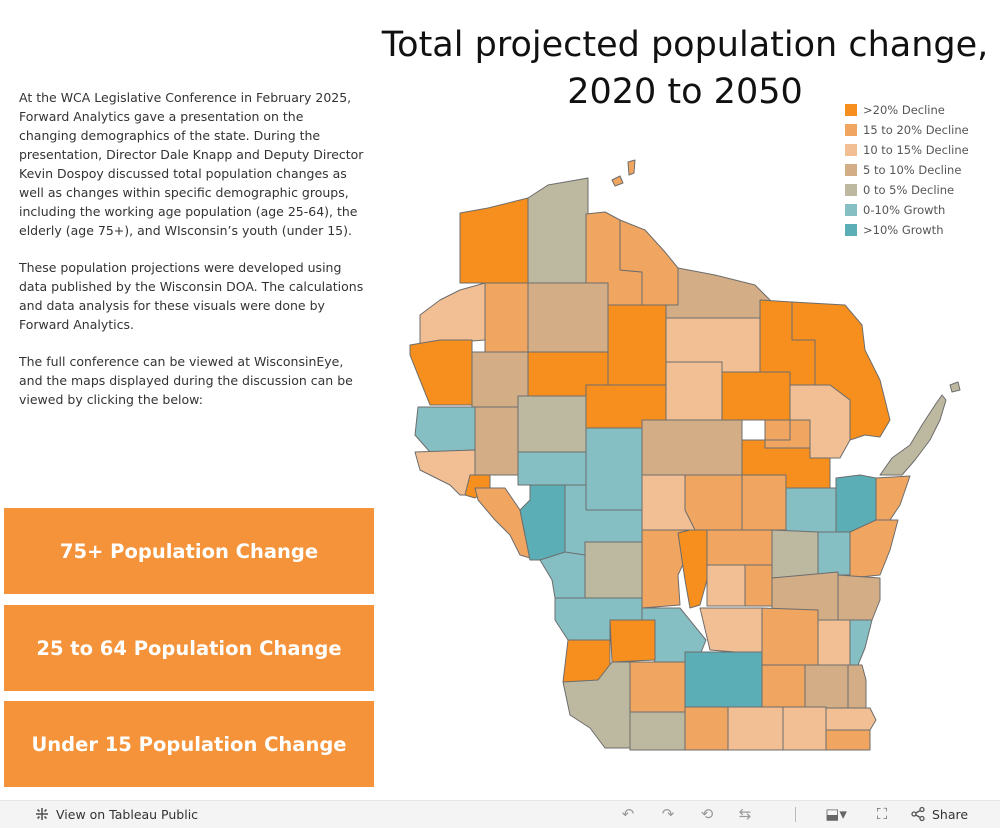 The image size is (1000, 828). Describe the element at coordinates (568, 317) in the screenshot. I see `county-sawyer` at that location.